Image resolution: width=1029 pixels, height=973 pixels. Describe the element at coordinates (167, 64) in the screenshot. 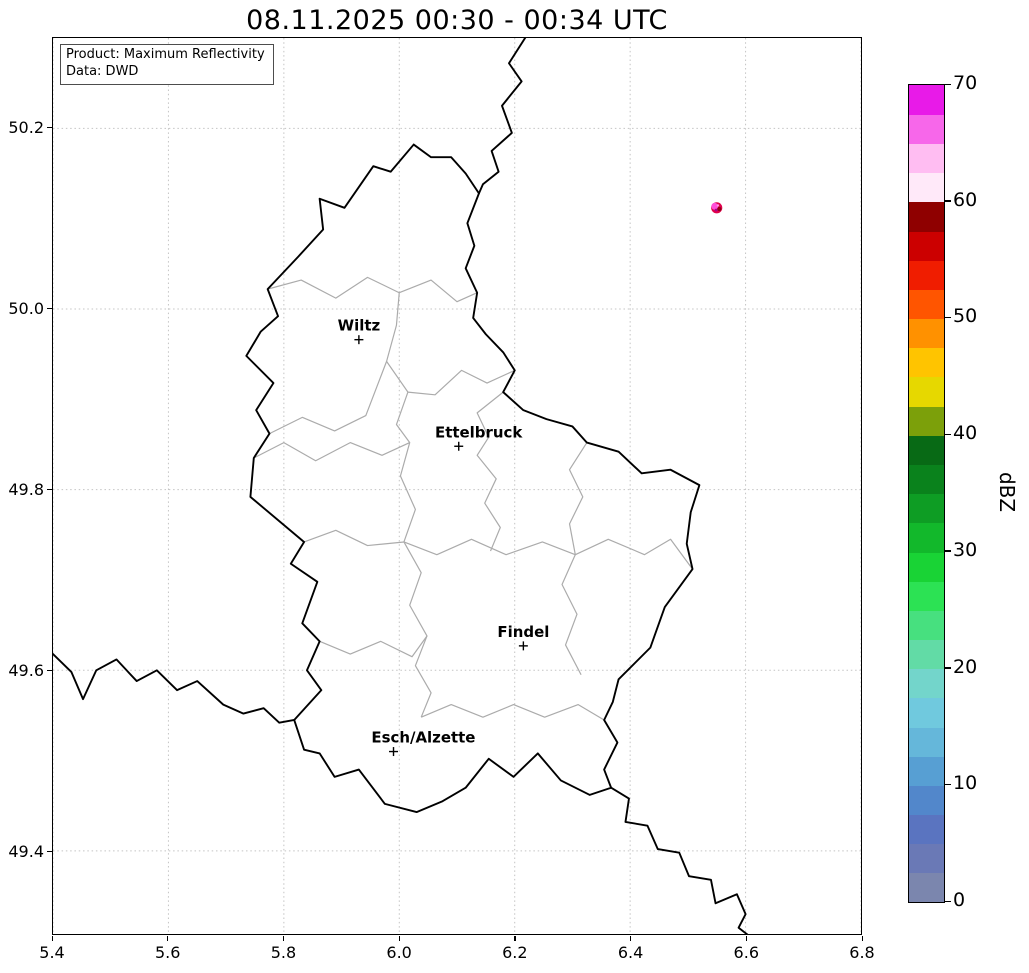

I see `legend-box: Product: Maximum Reflectivity Data: DWD` at that location.